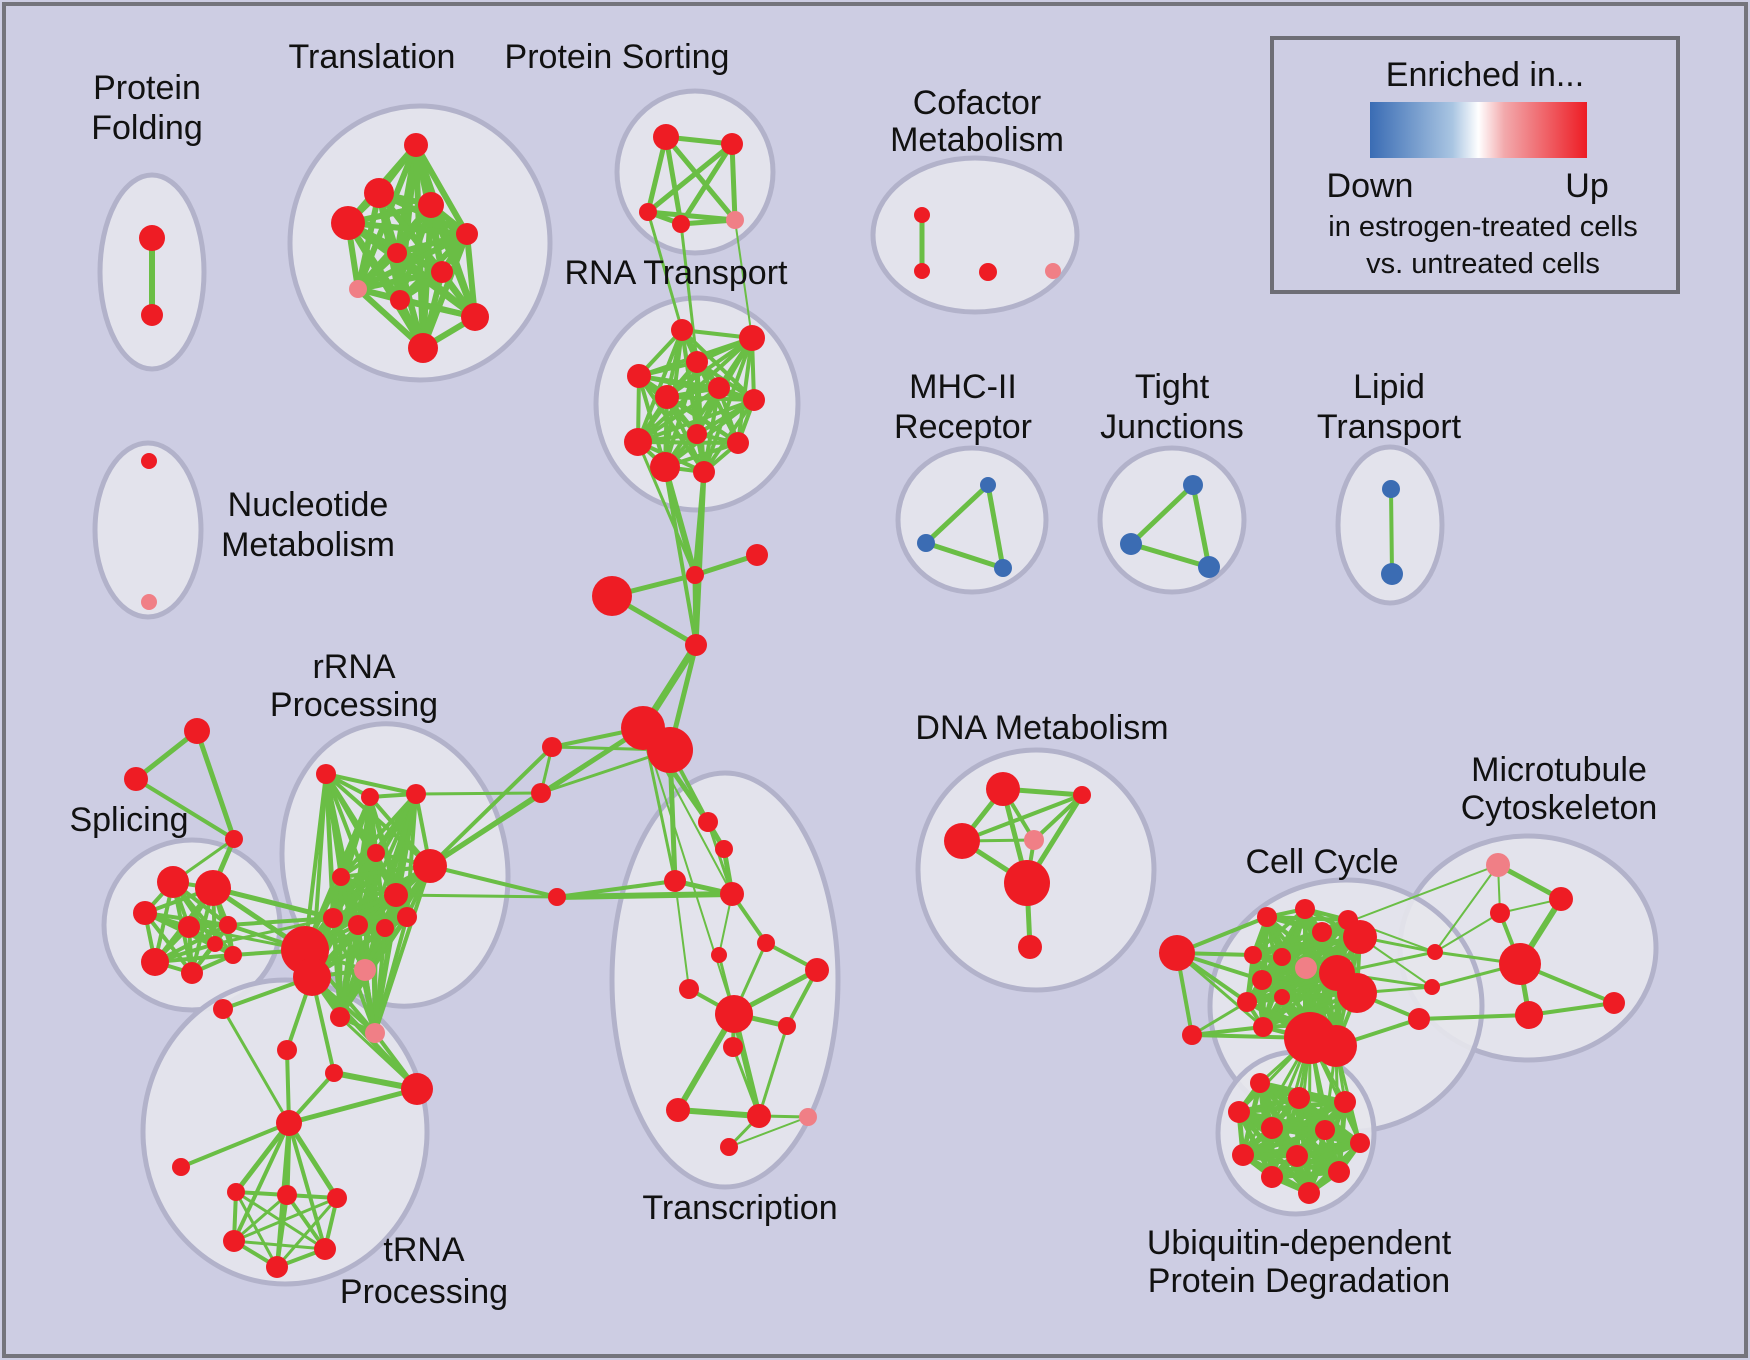  I want to click on node-x6, so click(552, 747).